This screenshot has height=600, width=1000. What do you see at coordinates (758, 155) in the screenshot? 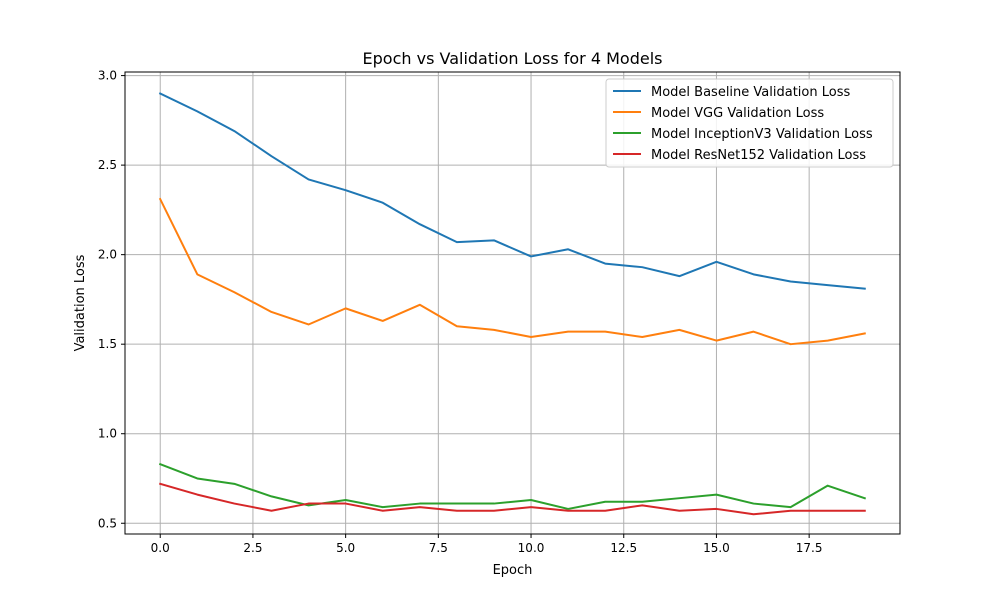
I see `legend-label-4: Model ResNet152 Validation Loss` at bounding box center [758, 155].